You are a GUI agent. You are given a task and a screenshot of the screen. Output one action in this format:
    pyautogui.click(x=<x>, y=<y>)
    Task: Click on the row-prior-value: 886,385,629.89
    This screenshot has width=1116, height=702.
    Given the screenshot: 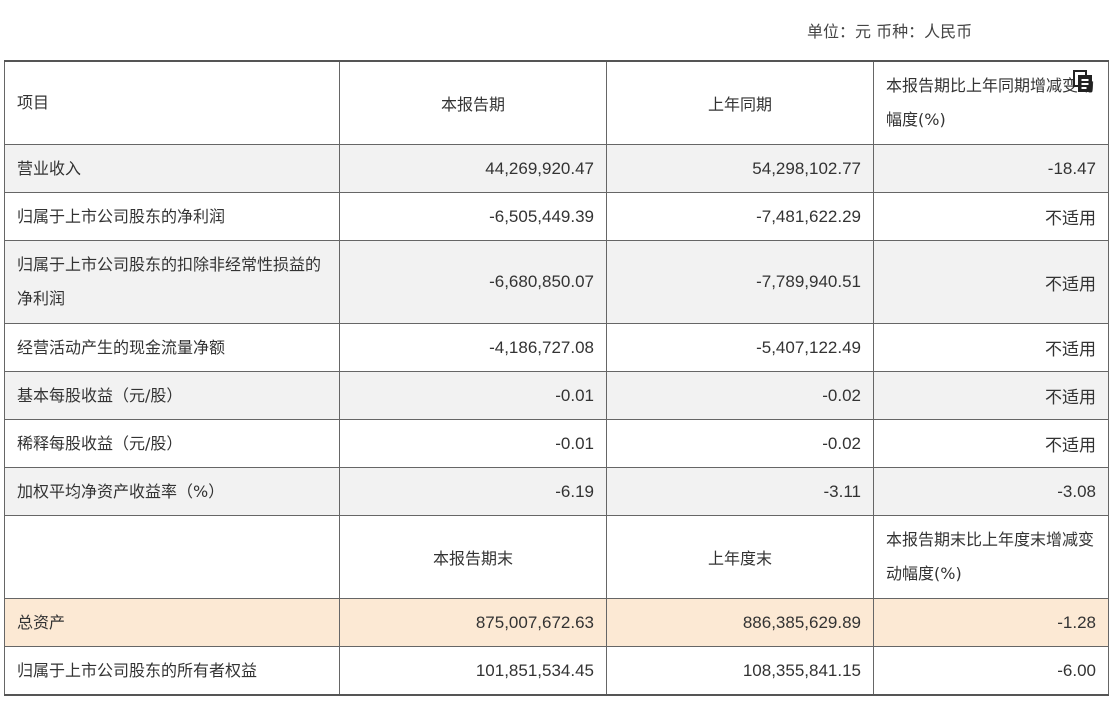 What is the action you would take?
    pyautogui.click(x=740, y=622)
    